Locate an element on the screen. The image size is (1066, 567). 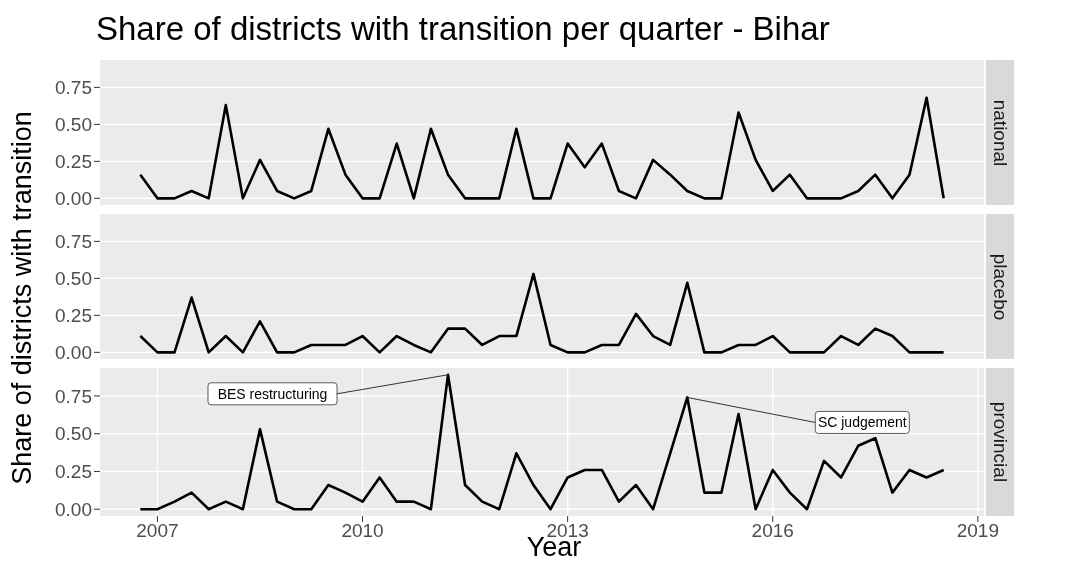
callout: SC judgement is located at coordinates (798, 415).